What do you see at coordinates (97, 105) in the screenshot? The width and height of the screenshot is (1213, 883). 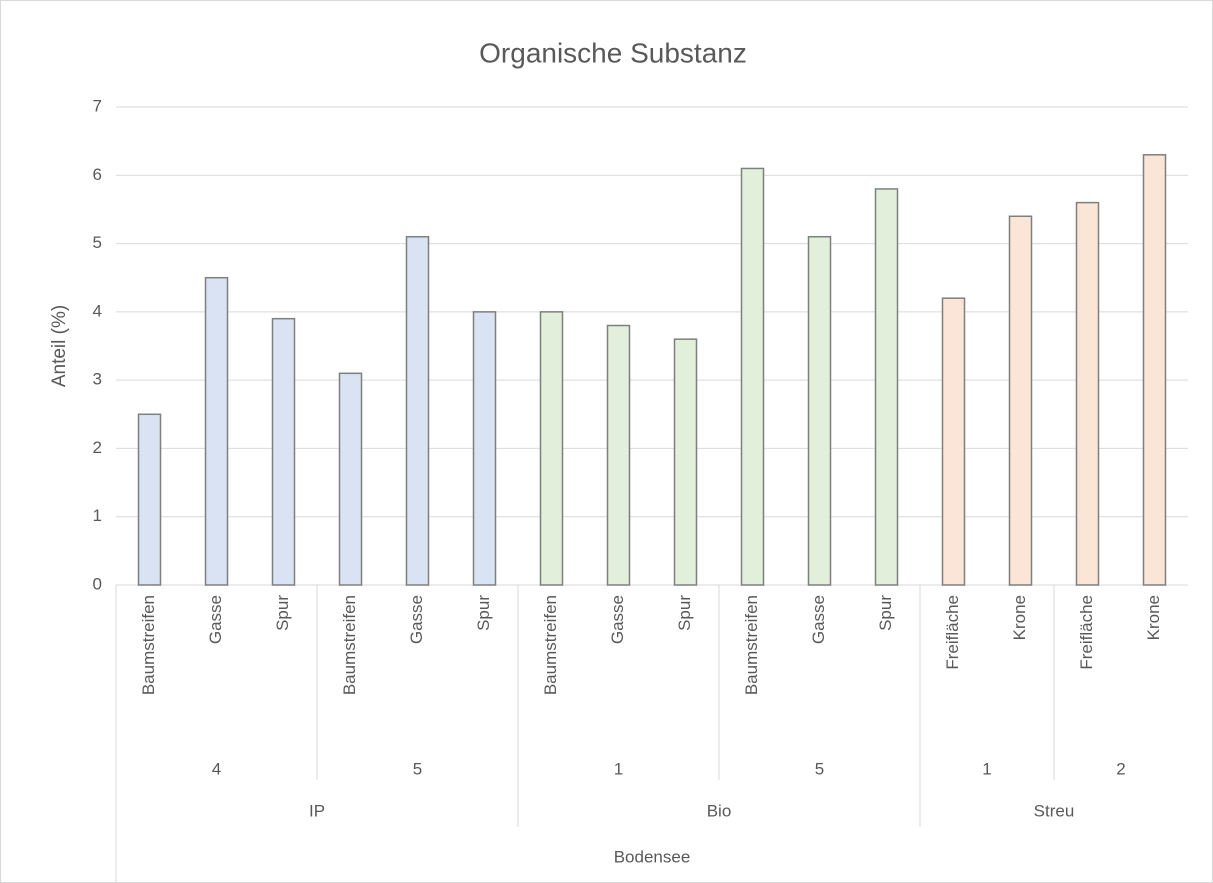 I see `y-tick-label: 7` at bounding box center [97, 105].